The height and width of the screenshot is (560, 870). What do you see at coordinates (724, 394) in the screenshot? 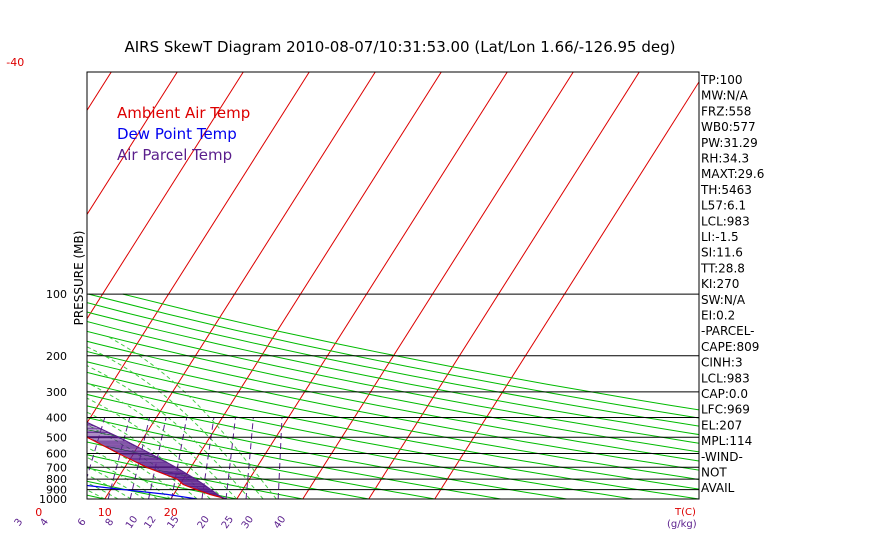
I see `index-item: CAP:0.0` at bounding box center [724, 394].